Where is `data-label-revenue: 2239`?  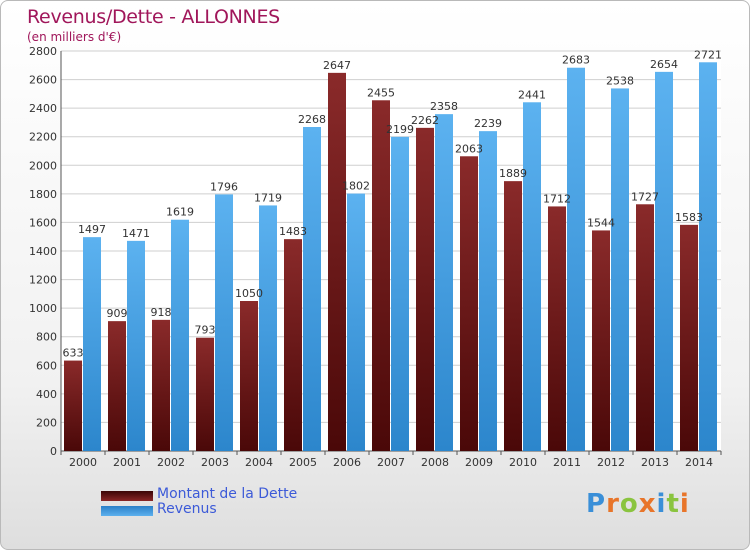 data-label-revenue: 2239 is located at coordinates (488, 123).